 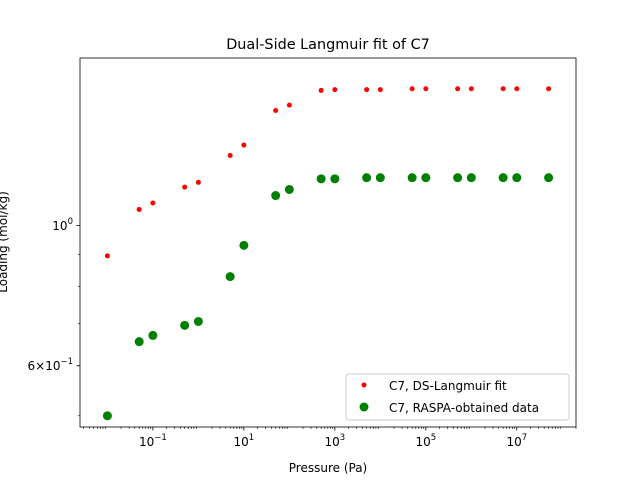 What do you see at coordinates (328, 468) in the screenshot?
I see `x-axis-label: Pressure (Pa)` at bounding box center [328, 468].